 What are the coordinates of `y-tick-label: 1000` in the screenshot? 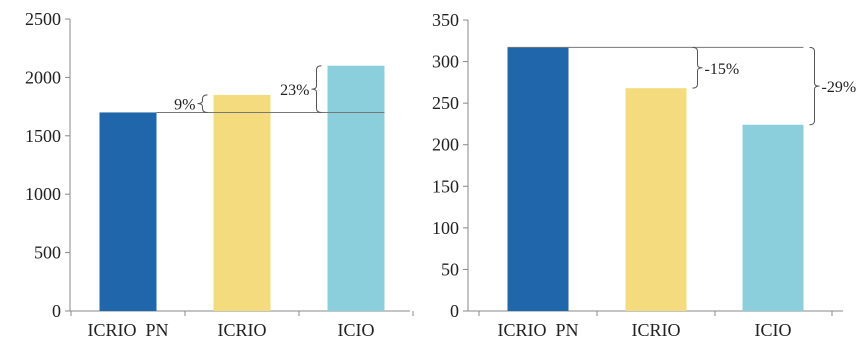 It's located at (43, 194).